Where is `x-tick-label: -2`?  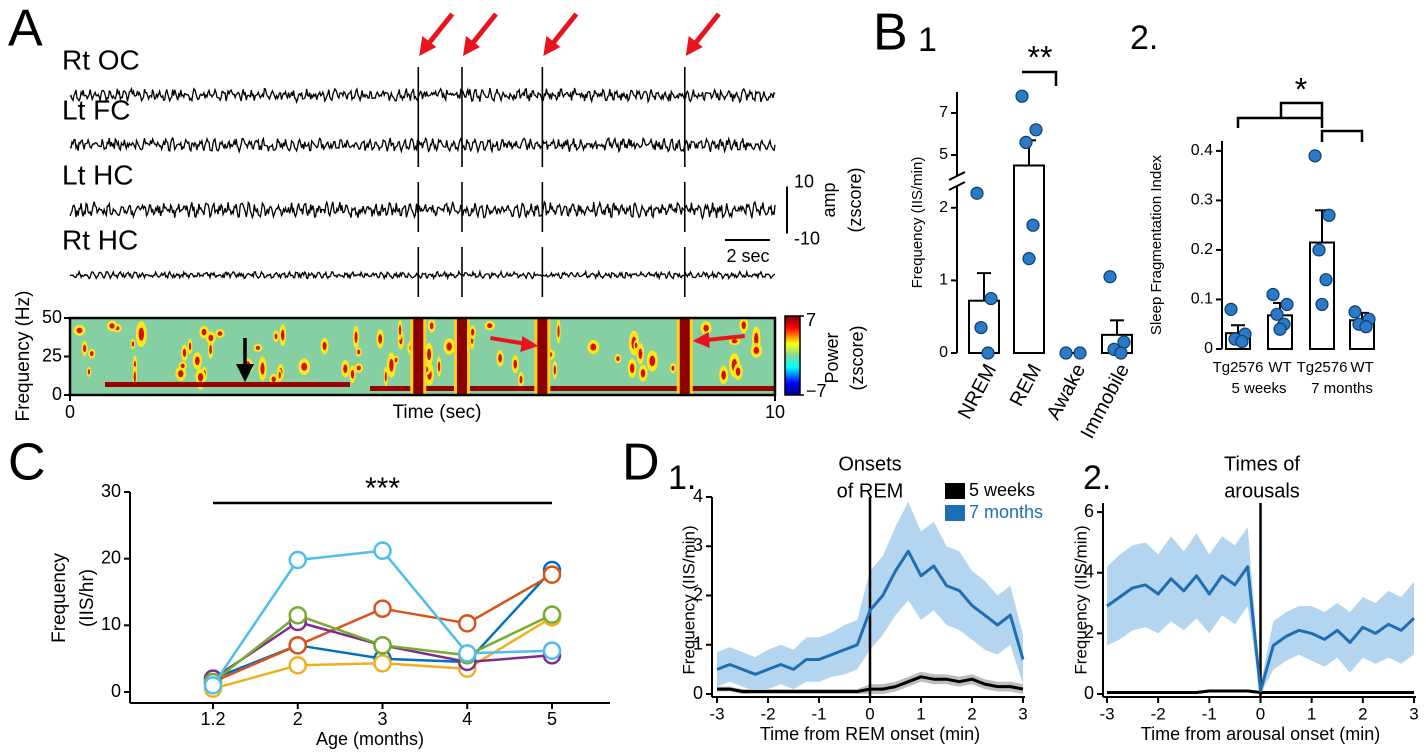 x-tick-label: -2 is located at coordinates (767, 713).